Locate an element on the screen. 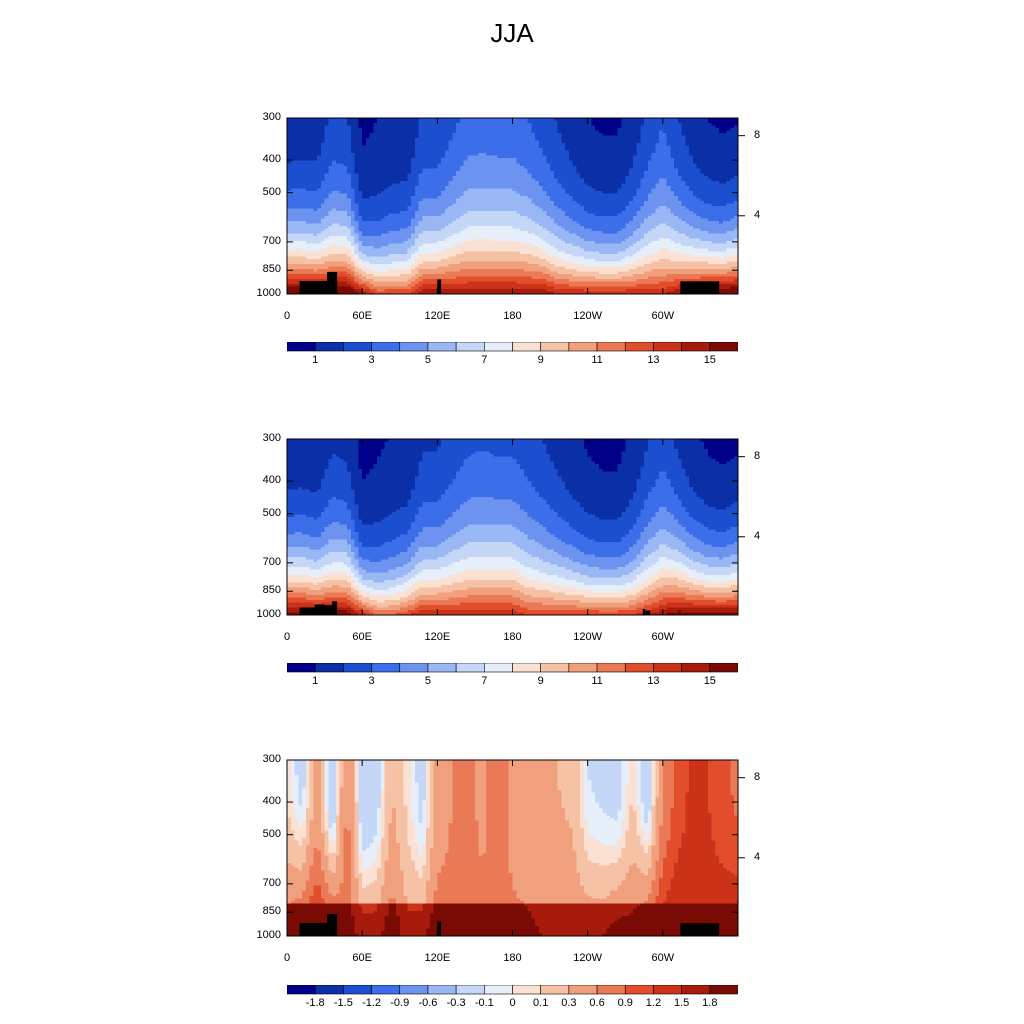 The image size is (1024, 1024). colorbar-label: 11 is located at coordinates (597, 681).